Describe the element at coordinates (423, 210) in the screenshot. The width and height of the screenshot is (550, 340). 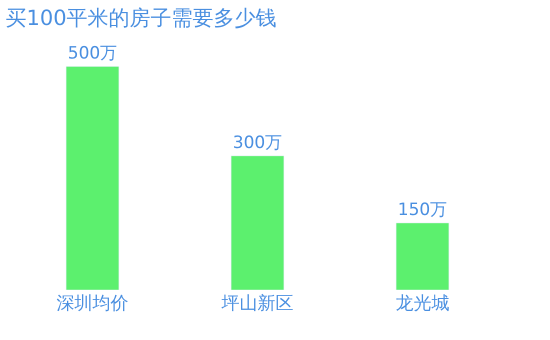
I see `data-label: 150万` at that location.